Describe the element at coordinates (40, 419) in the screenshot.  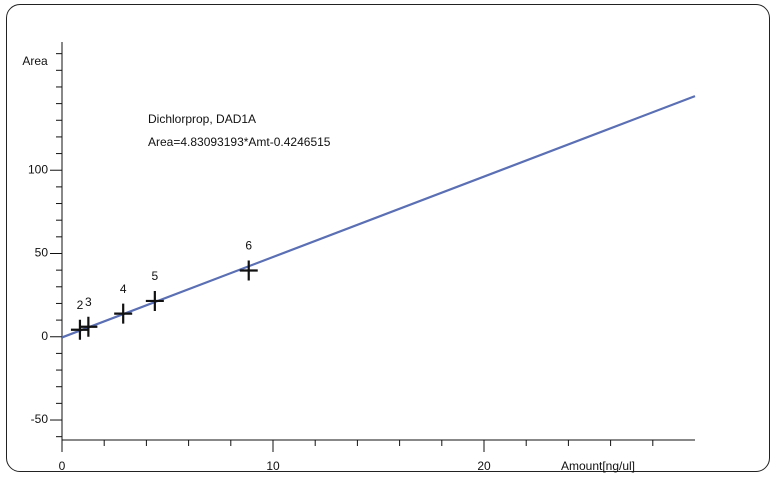
I see `y-tick-label: -50` at that location.